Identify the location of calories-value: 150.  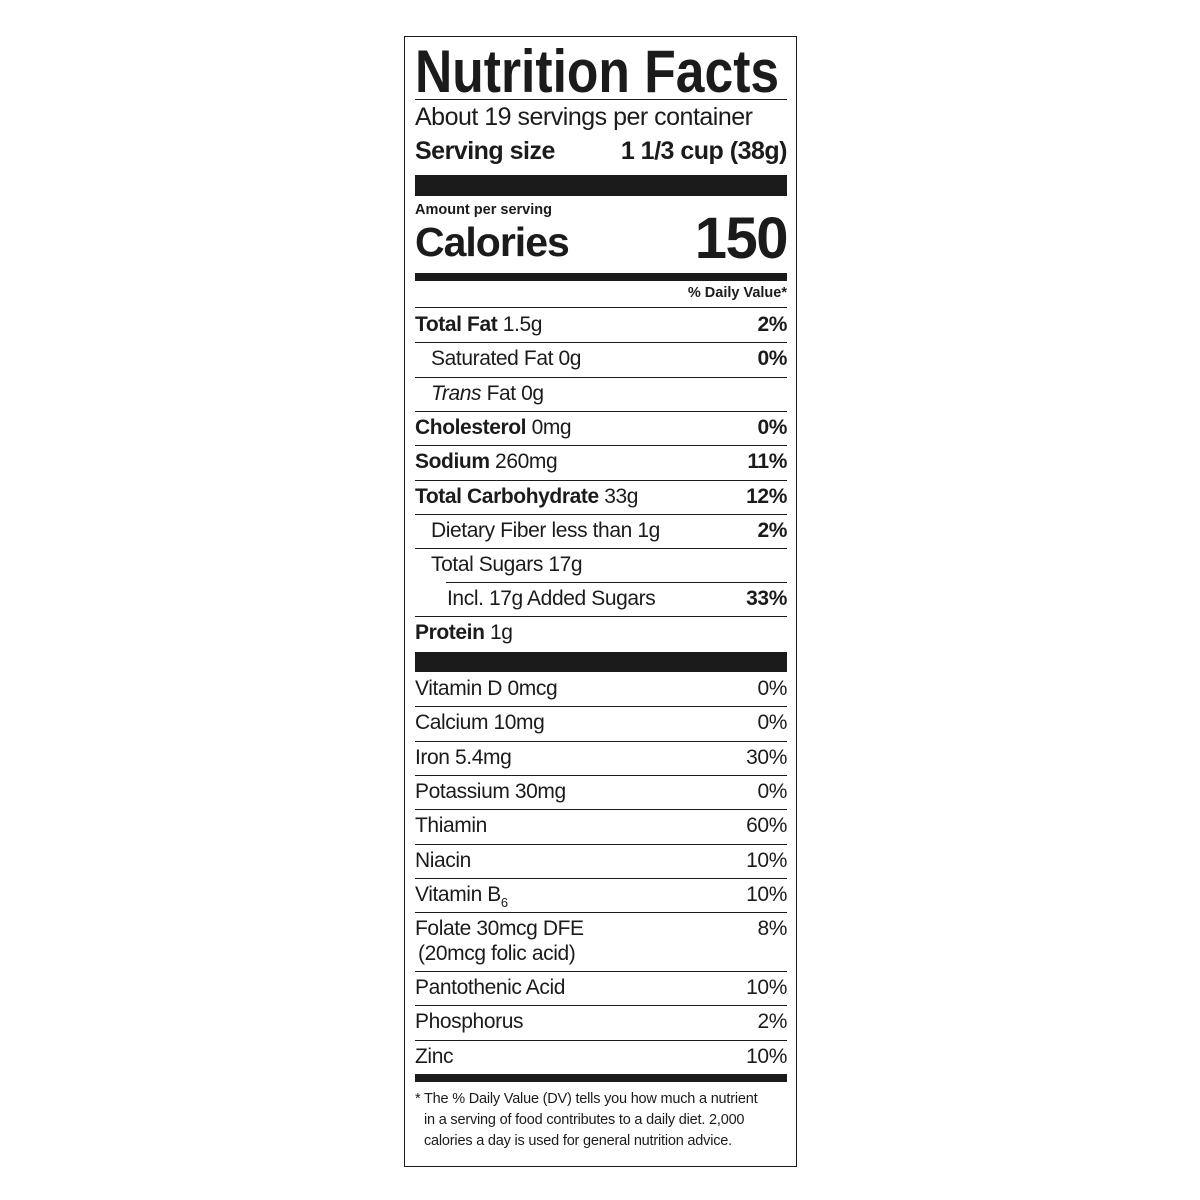
(741, 238).